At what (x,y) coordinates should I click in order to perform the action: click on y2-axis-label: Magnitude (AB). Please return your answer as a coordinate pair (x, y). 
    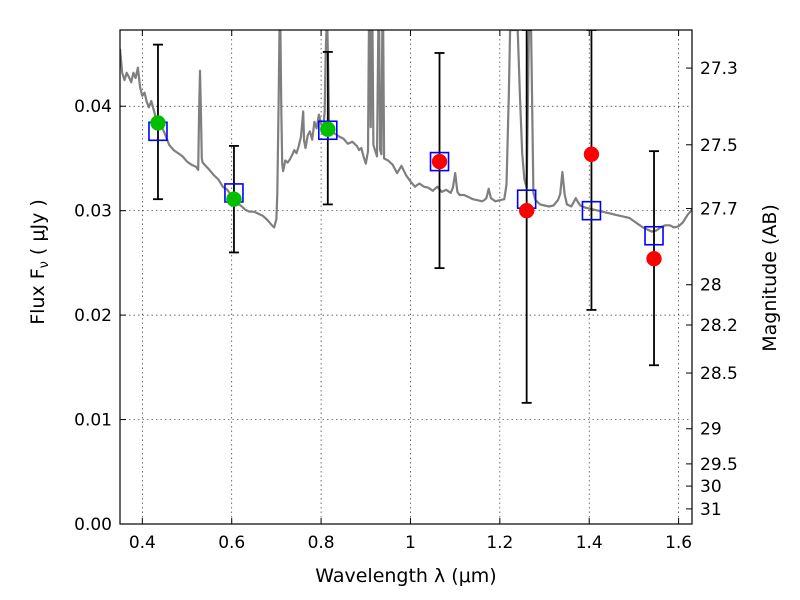
    Looking at the image, I should click on (770, 278).